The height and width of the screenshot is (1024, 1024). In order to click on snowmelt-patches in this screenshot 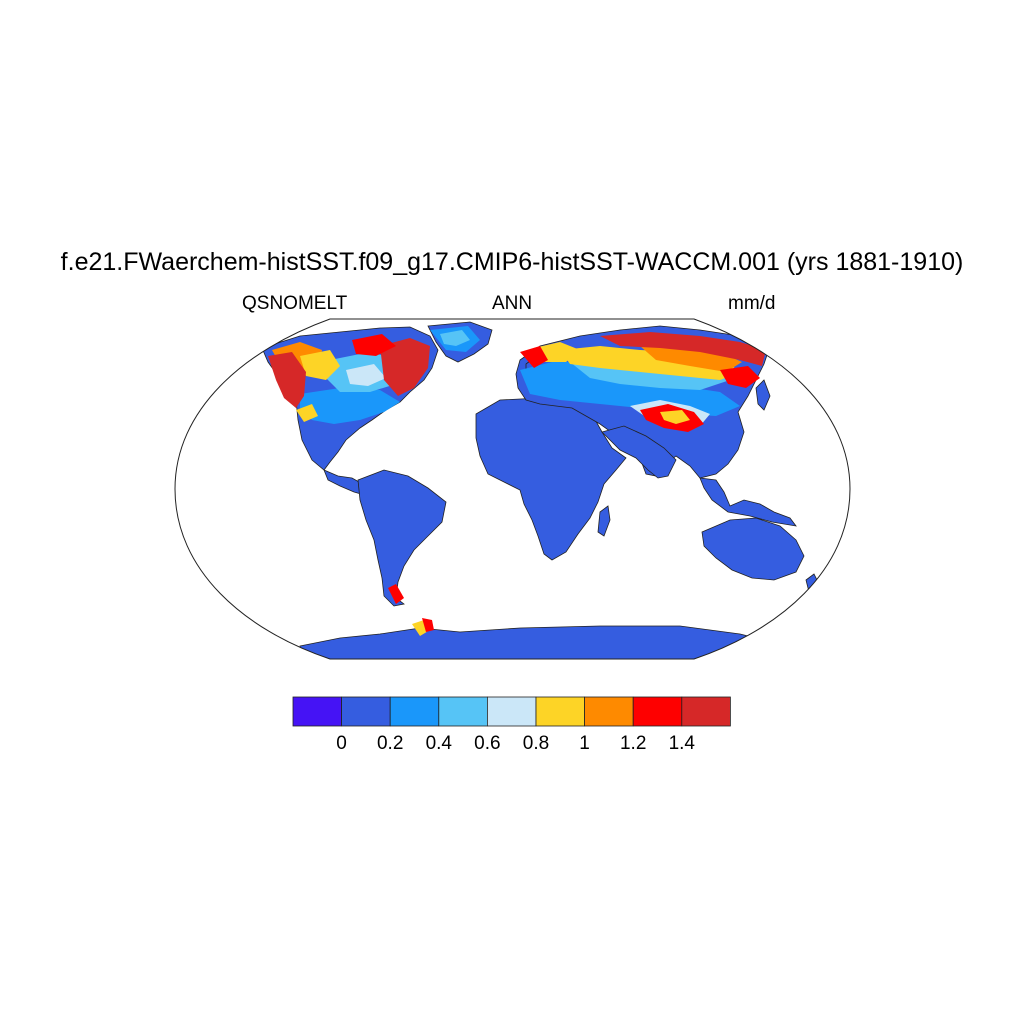, I will do `click(517, 481)`.